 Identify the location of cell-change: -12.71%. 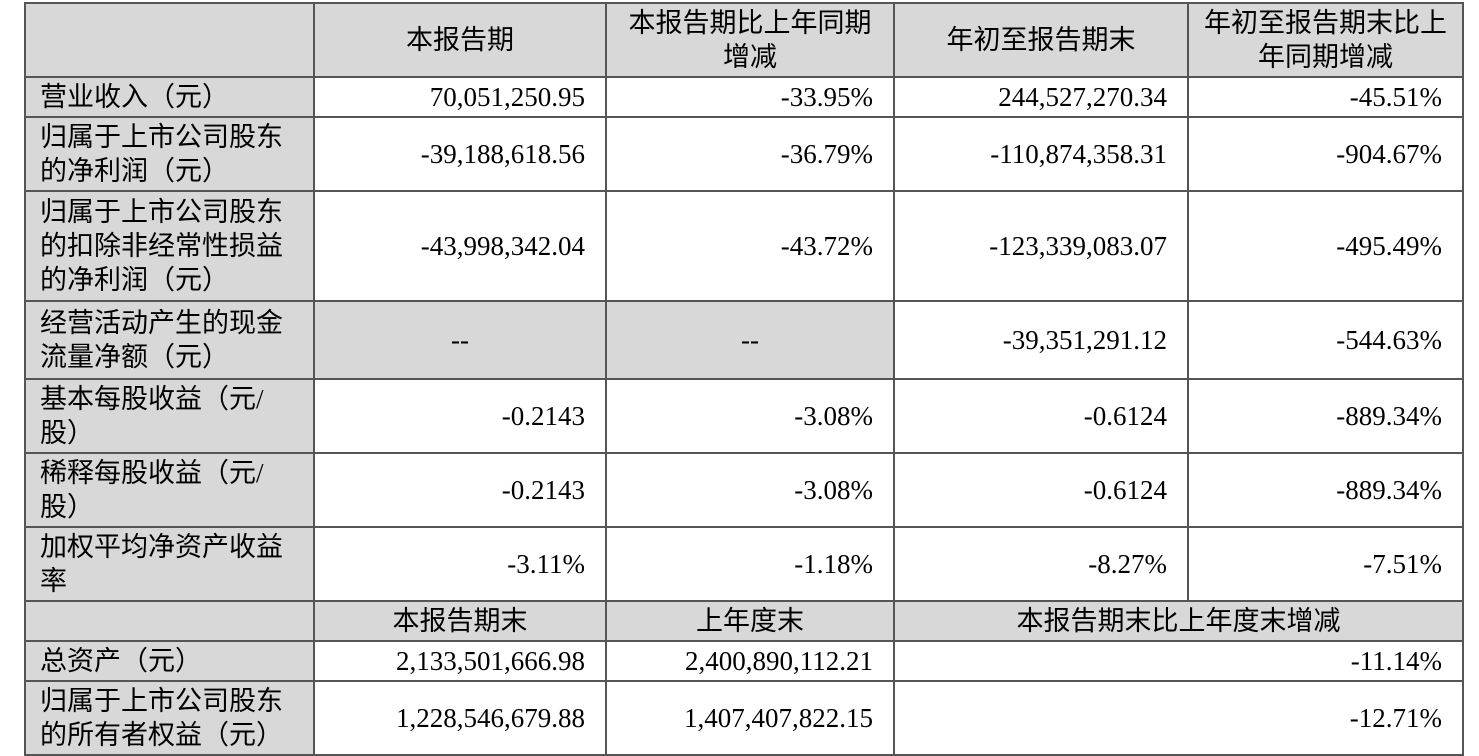
(1178, 718).